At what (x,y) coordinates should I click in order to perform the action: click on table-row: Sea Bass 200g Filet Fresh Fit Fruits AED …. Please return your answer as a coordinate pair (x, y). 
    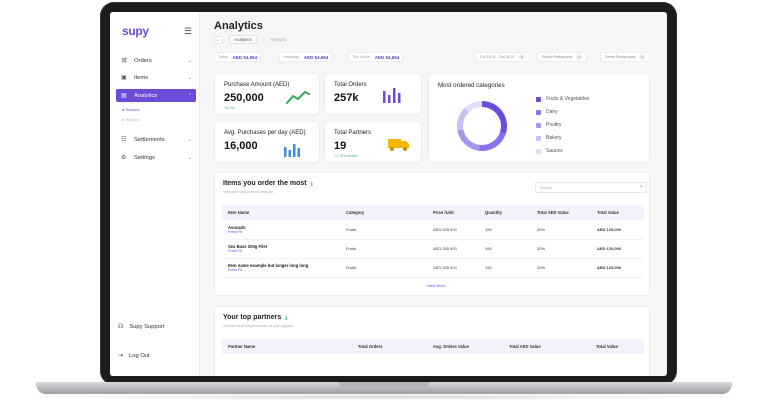
    Looking at the image, I should click on (433, 249).